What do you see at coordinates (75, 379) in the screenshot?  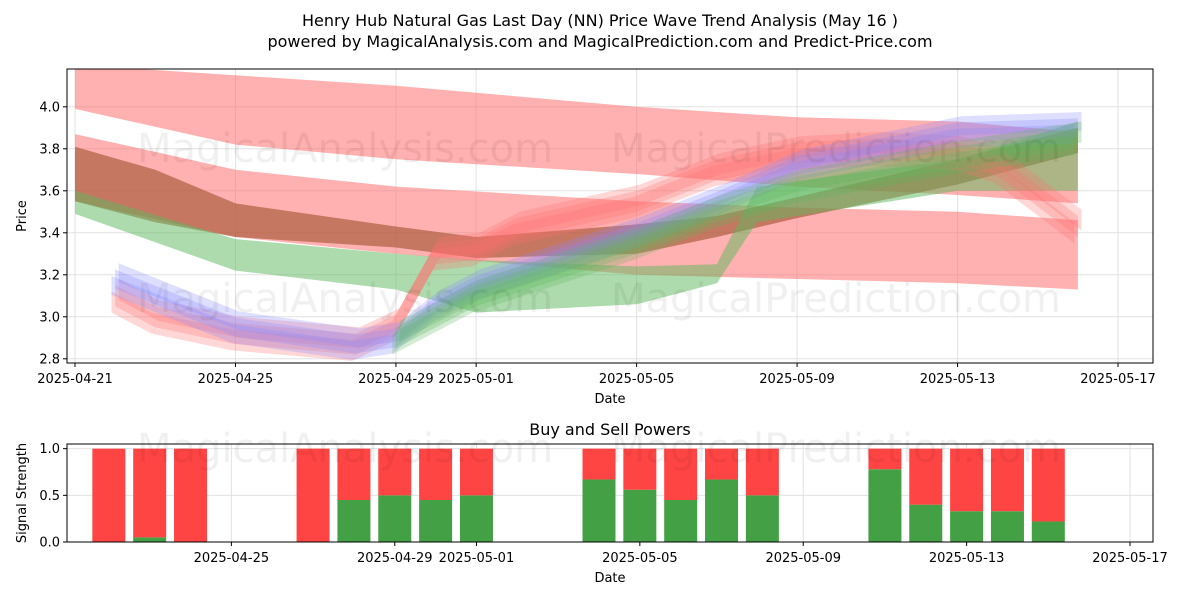 I see `price-x-tick-label: 2025-04-21` at bounding box center [75, 379].